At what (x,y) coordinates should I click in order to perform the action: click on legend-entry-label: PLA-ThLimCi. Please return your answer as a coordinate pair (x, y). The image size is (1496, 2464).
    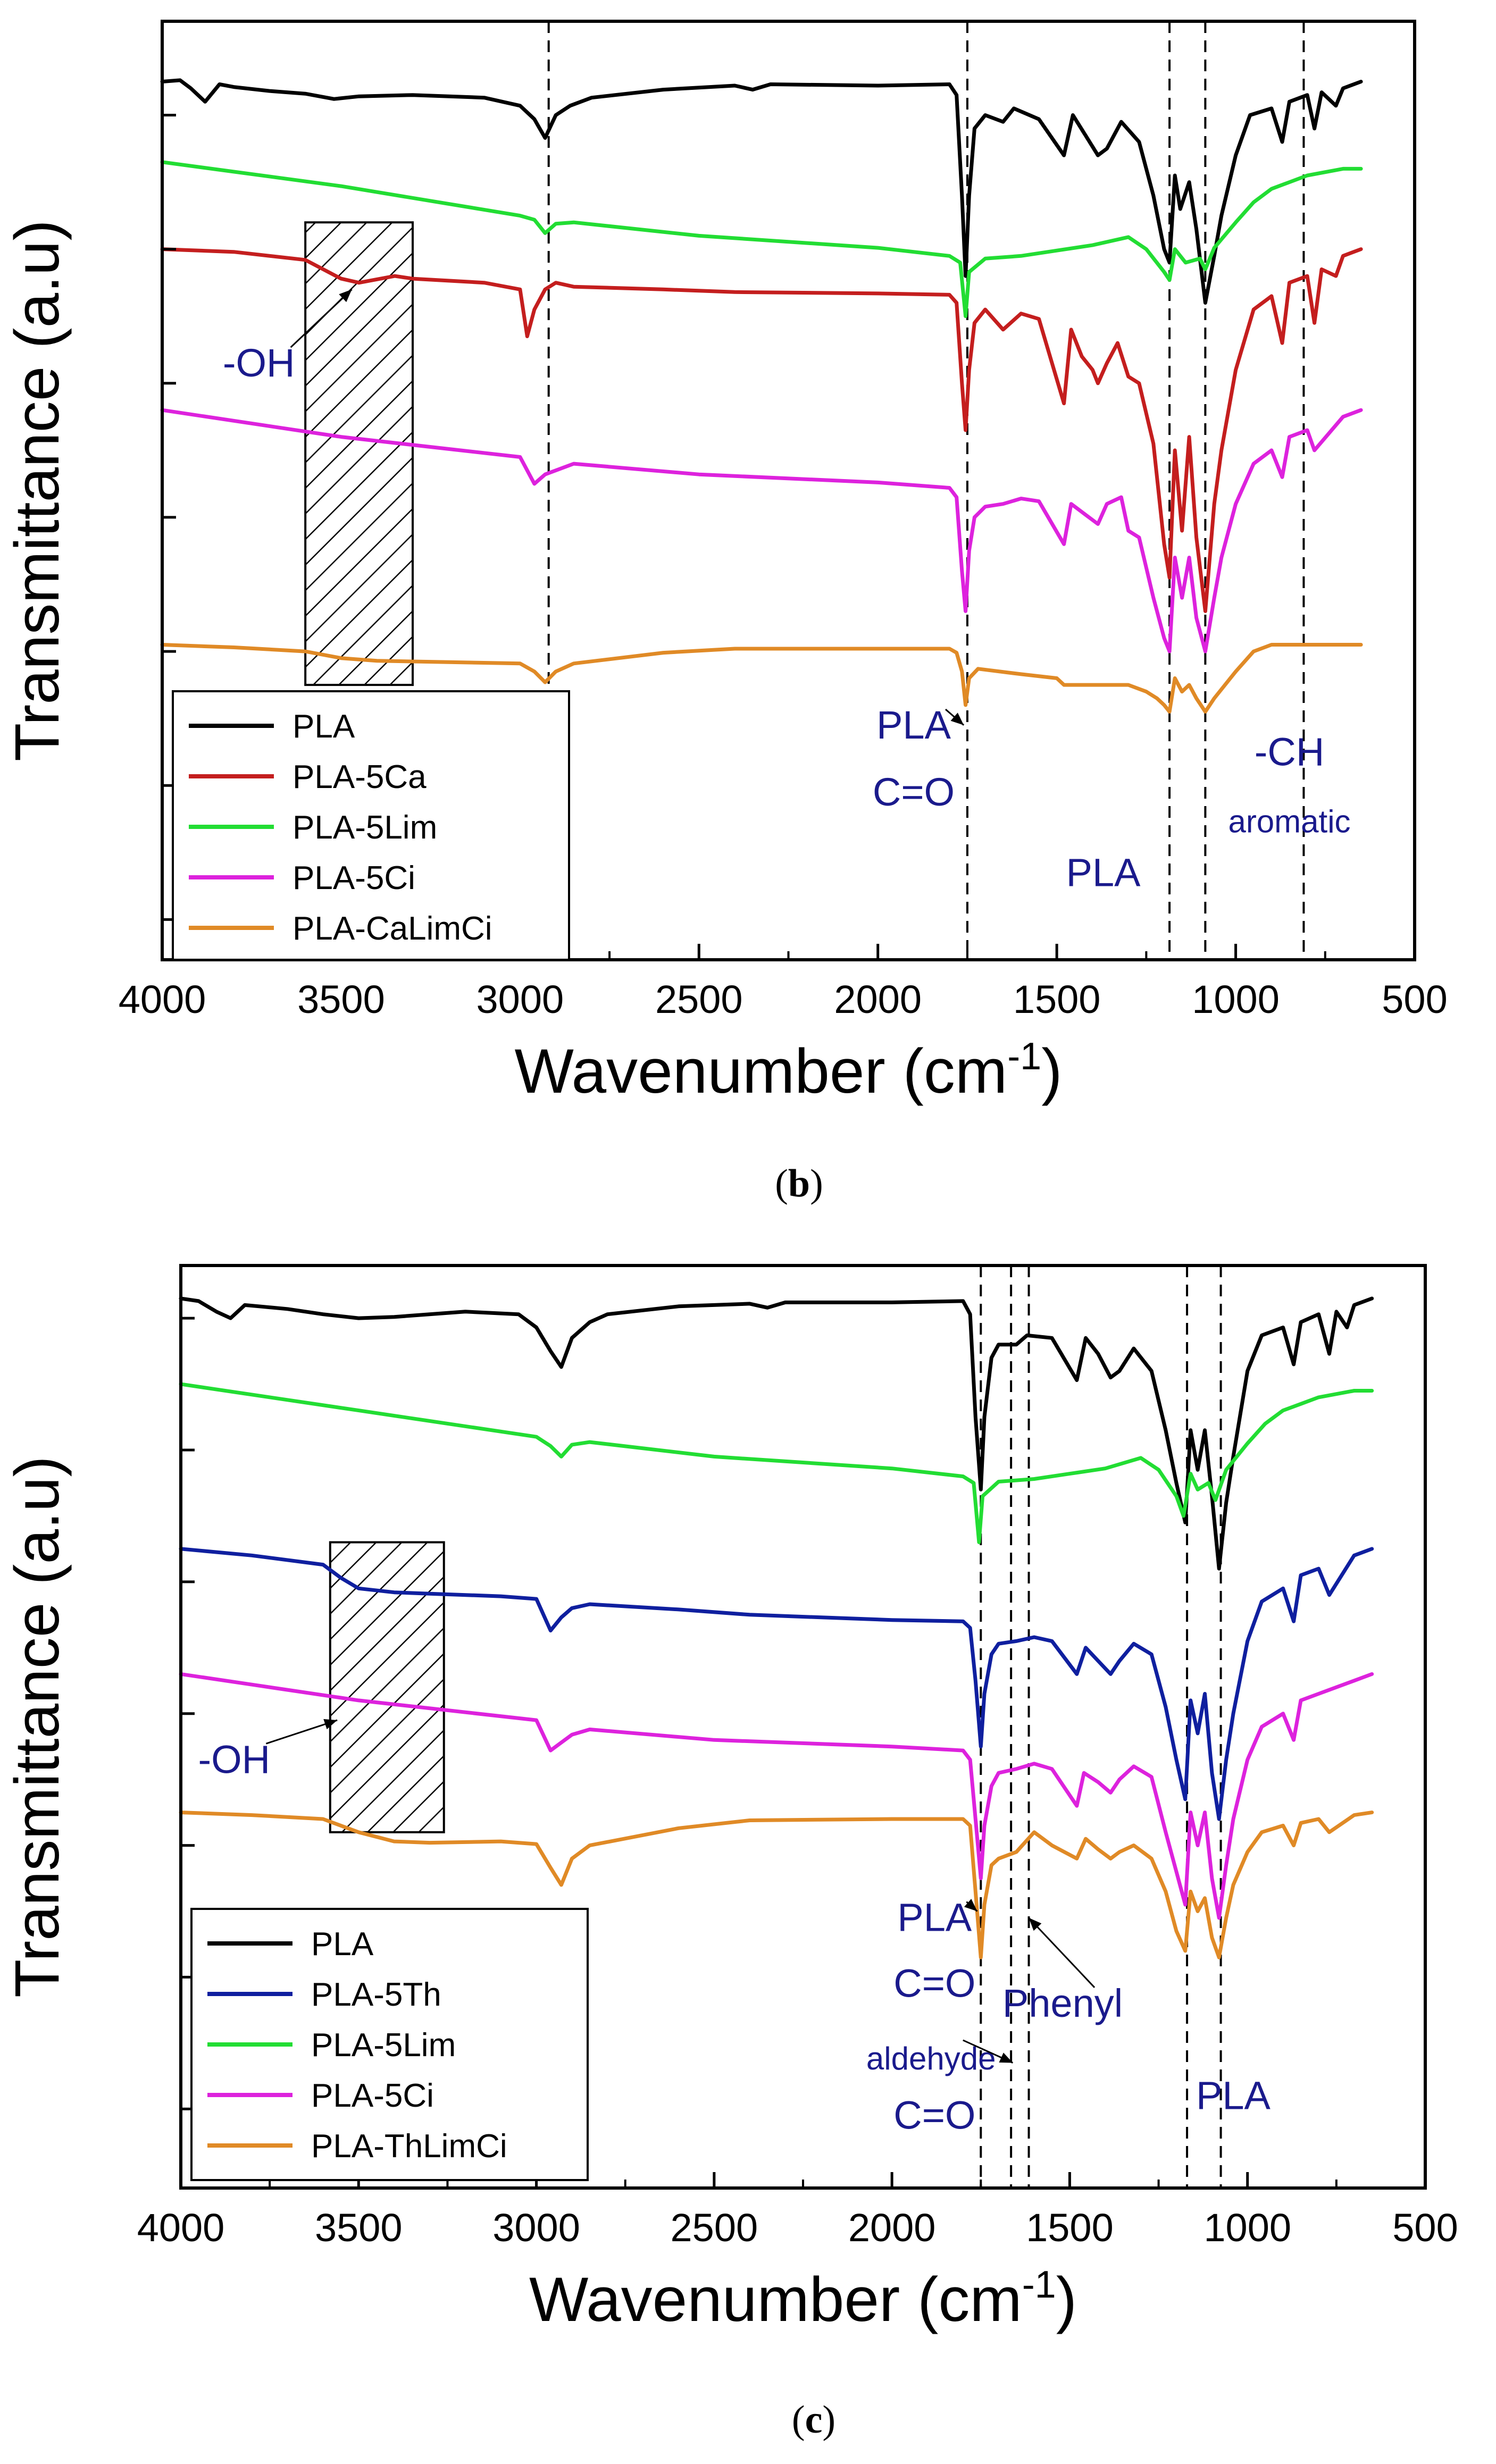
    Looking at the image, I should click on (409, 2146).